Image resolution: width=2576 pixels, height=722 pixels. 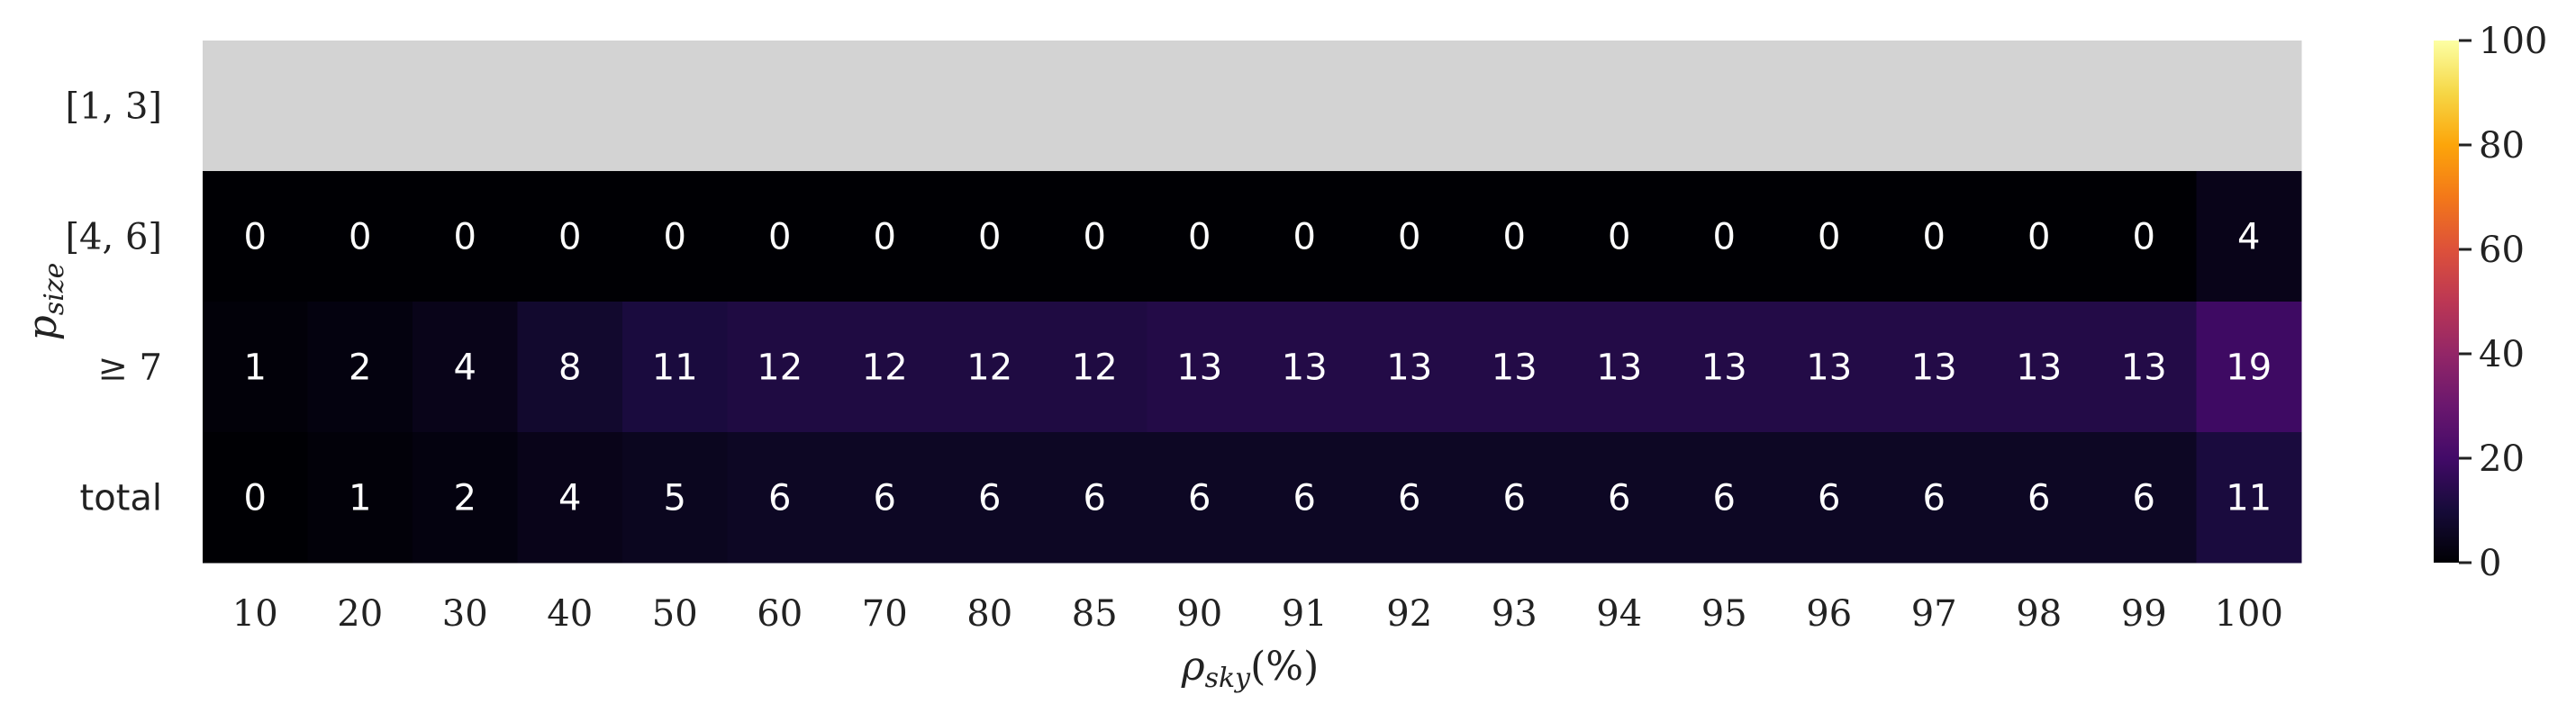 I want to click on cell-value-label: 11, so click(x=675, y=368).